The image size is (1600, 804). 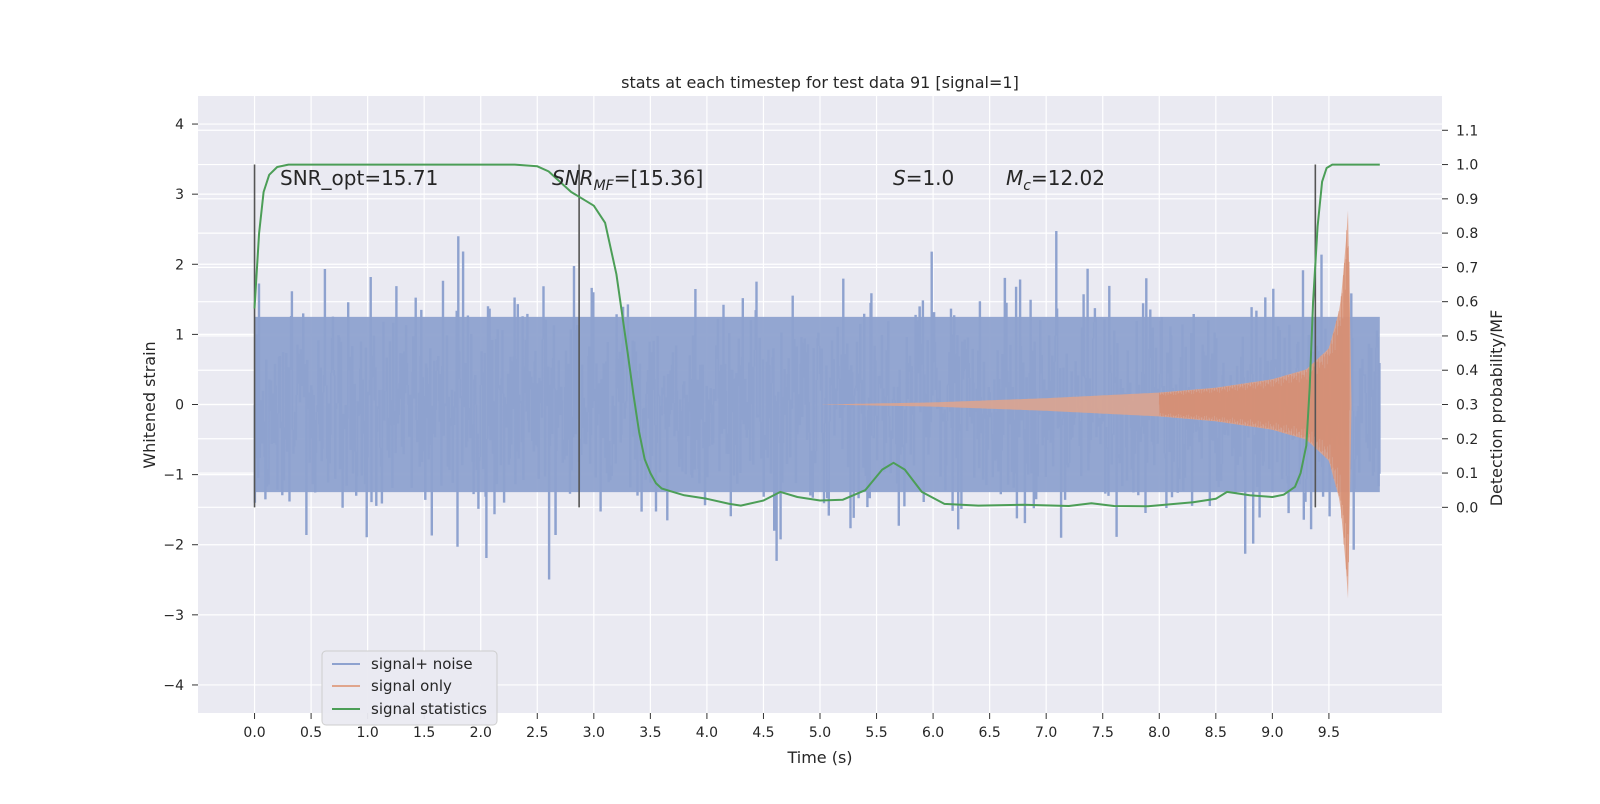 I want to click on y-tick-label-right: 0.0, so click(x=1467, y=508).